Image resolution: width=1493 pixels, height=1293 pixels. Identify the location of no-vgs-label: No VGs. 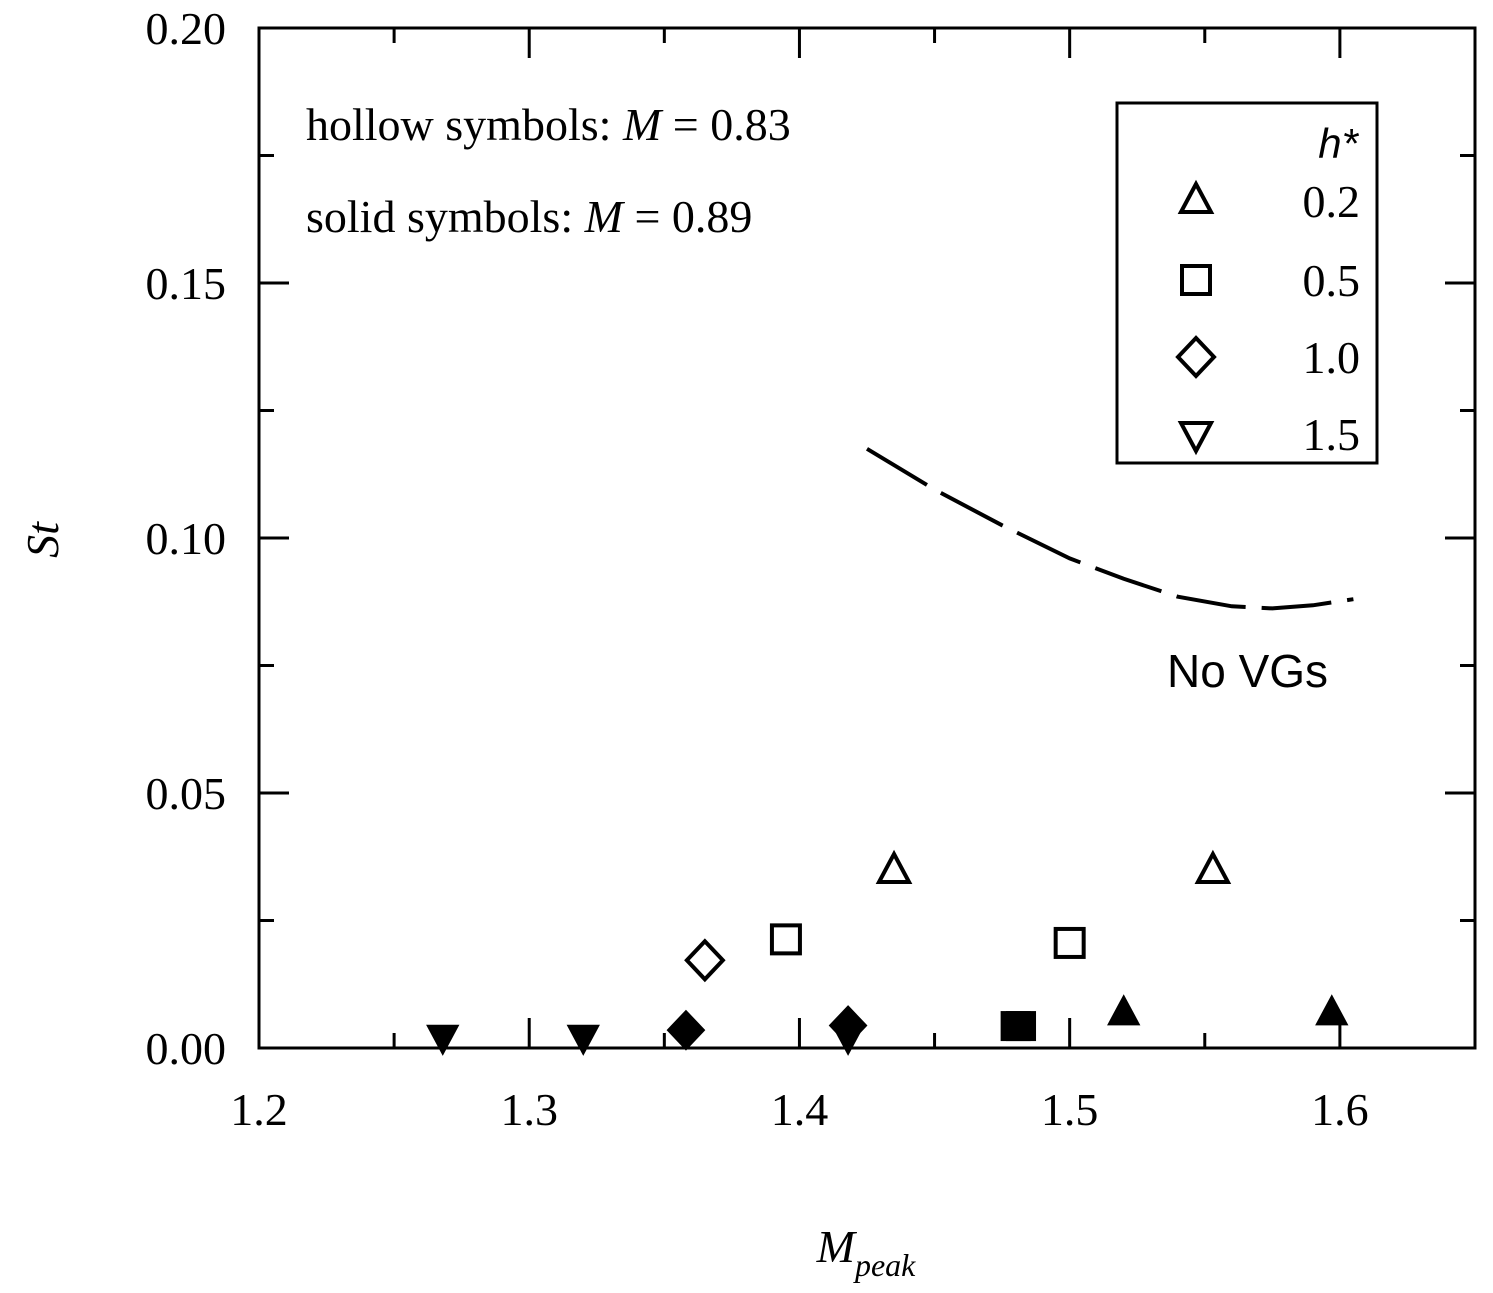
(1247, 671).